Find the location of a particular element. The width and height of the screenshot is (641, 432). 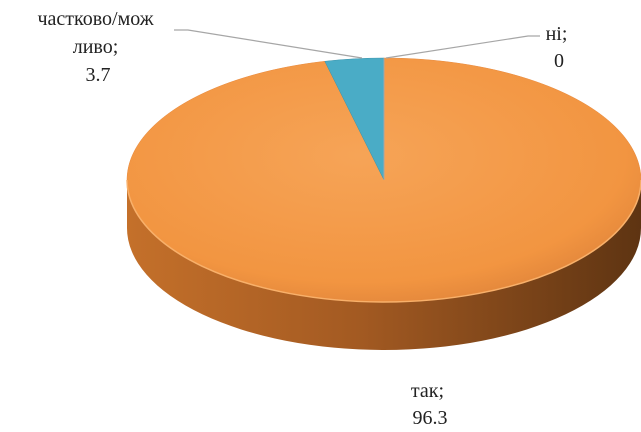

data-label-ni-value: 0 is located at coordinates (559, 61).